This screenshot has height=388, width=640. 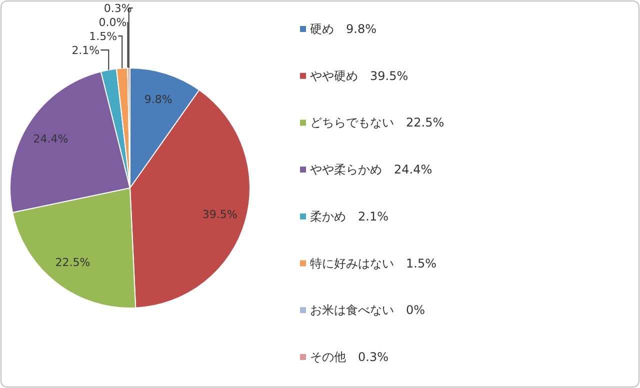 I want to click on text: 0.0%, so click(x=112, y=22).